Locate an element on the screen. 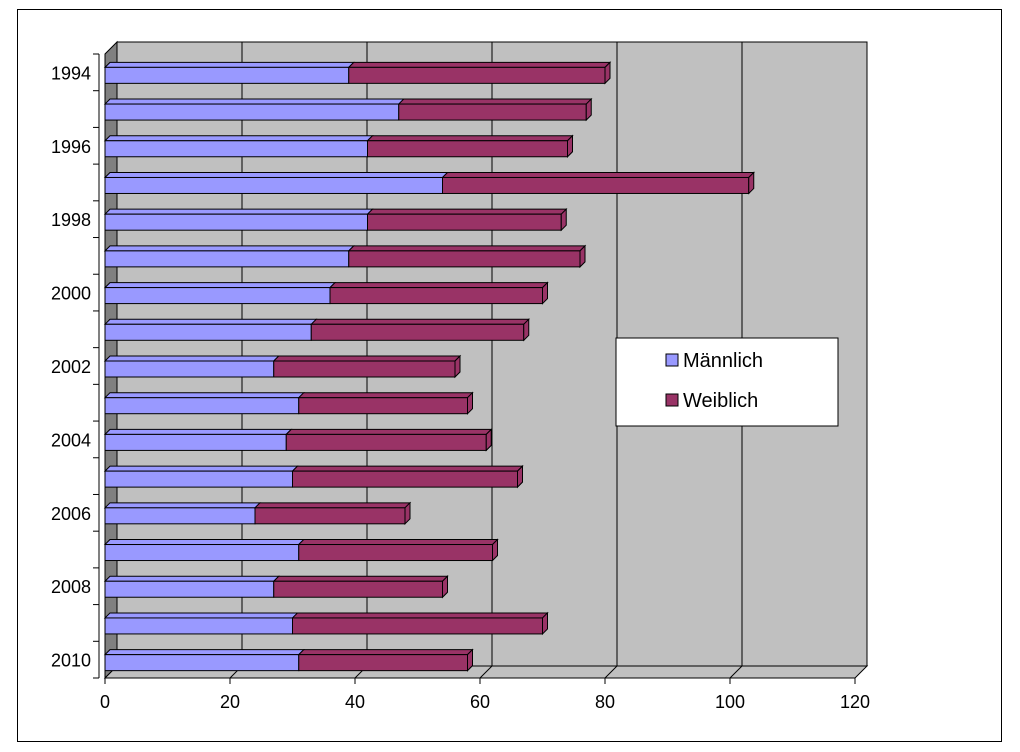 This screenshot has height=752, width=1020. y-tick-label: 2008 is located at coordinates (71, 587).